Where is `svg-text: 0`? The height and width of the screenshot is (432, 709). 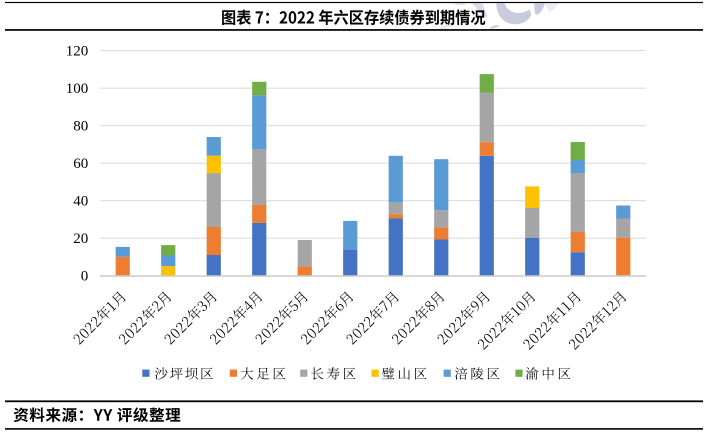
svg-text: 0 is located at coordinates (85, 277).